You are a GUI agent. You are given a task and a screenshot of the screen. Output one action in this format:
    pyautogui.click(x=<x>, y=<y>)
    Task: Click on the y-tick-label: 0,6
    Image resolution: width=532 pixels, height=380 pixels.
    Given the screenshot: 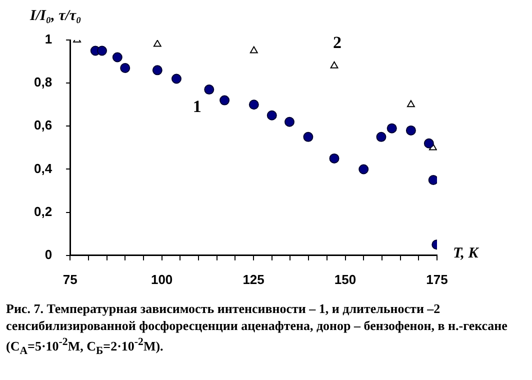 What is the action you would take?
    pyautogui.click(x=43, y=125)
    